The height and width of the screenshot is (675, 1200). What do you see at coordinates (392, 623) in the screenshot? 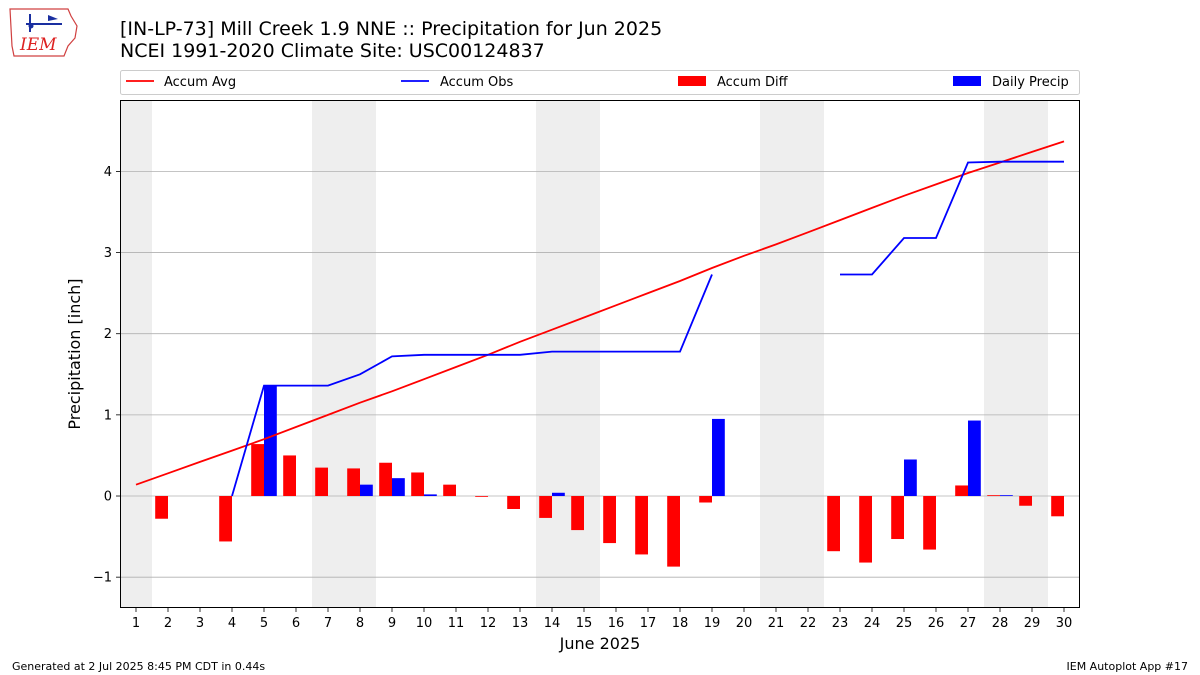
I see `x-tick-label: 9` at bounding box center [392, 623].